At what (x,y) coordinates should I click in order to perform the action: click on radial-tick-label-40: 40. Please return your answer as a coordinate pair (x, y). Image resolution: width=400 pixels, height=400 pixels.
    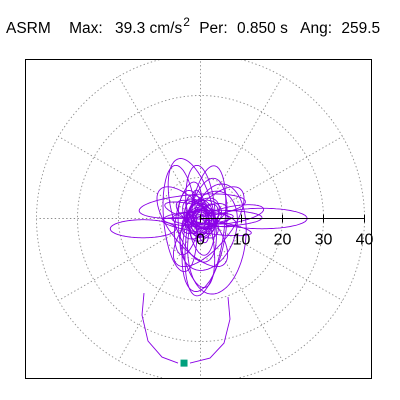
    Looking at the image, I should click on (365, 240).